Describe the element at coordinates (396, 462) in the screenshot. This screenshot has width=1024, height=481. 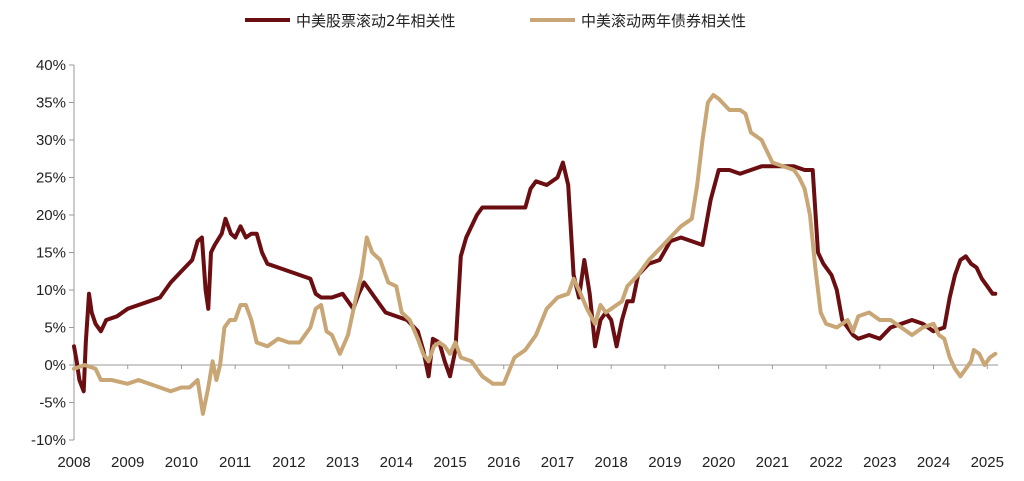
I see `x-tick-label: 2014` at that location.